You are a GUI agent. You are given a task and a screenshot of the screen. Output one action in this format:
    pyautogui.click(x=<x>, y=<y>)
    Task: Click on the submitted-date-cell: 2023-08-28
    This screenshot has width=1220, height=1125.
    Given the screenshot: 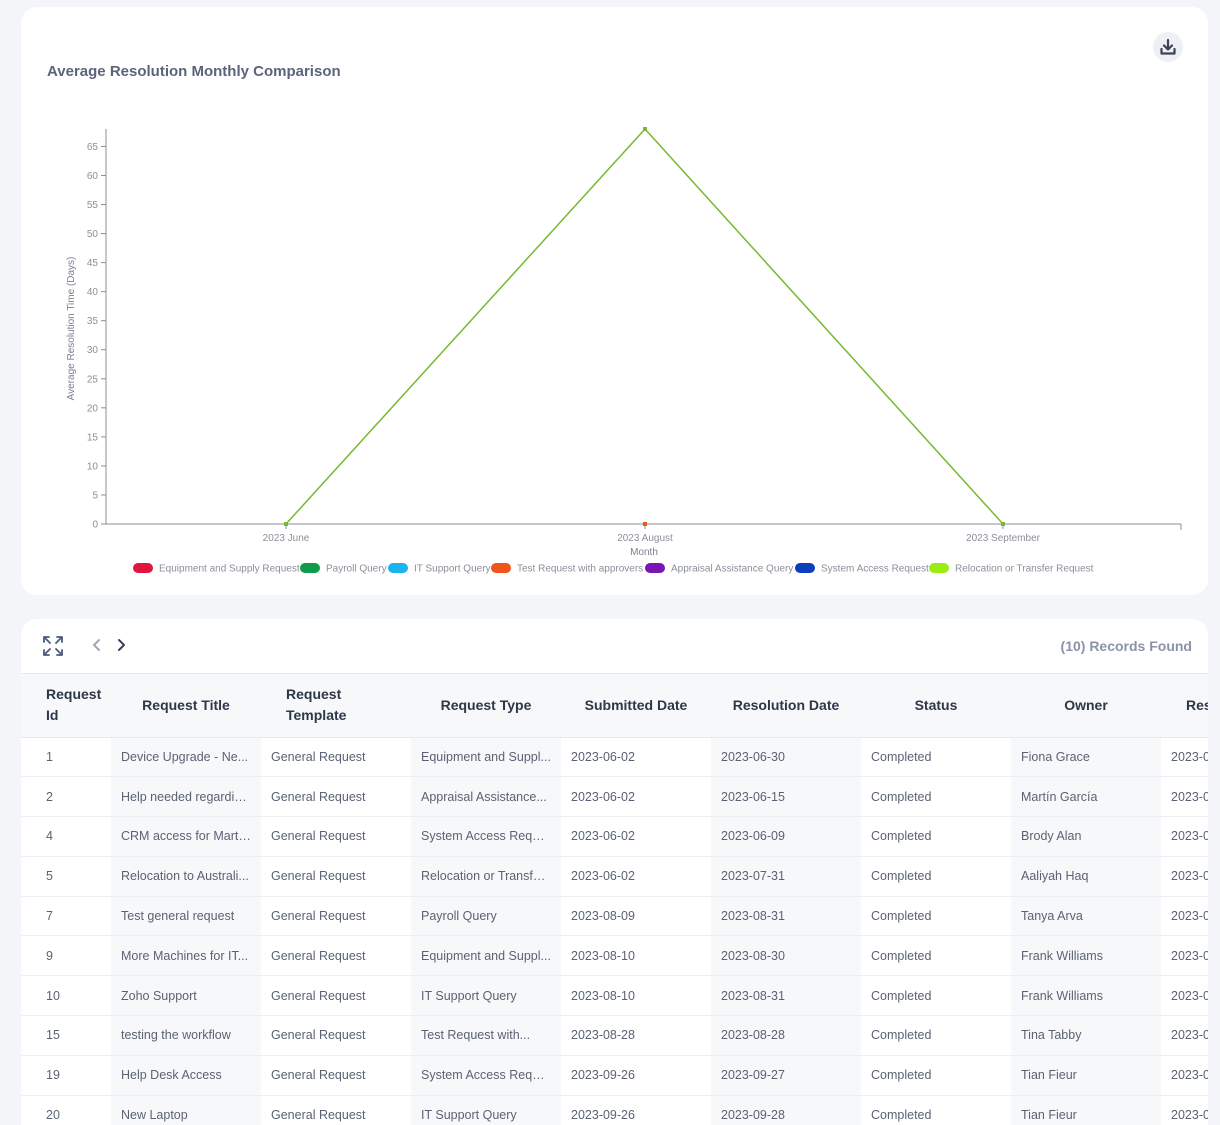 What is the action you would take?
    pyautogui.click(x=603, y=1035)
    